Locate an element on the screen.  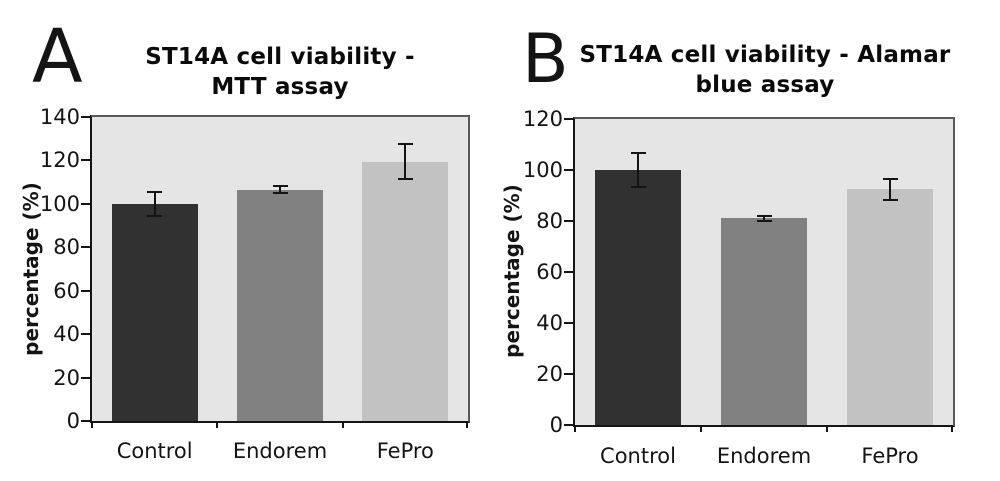
panel-label-b: B is located at coordinates (545, 59).